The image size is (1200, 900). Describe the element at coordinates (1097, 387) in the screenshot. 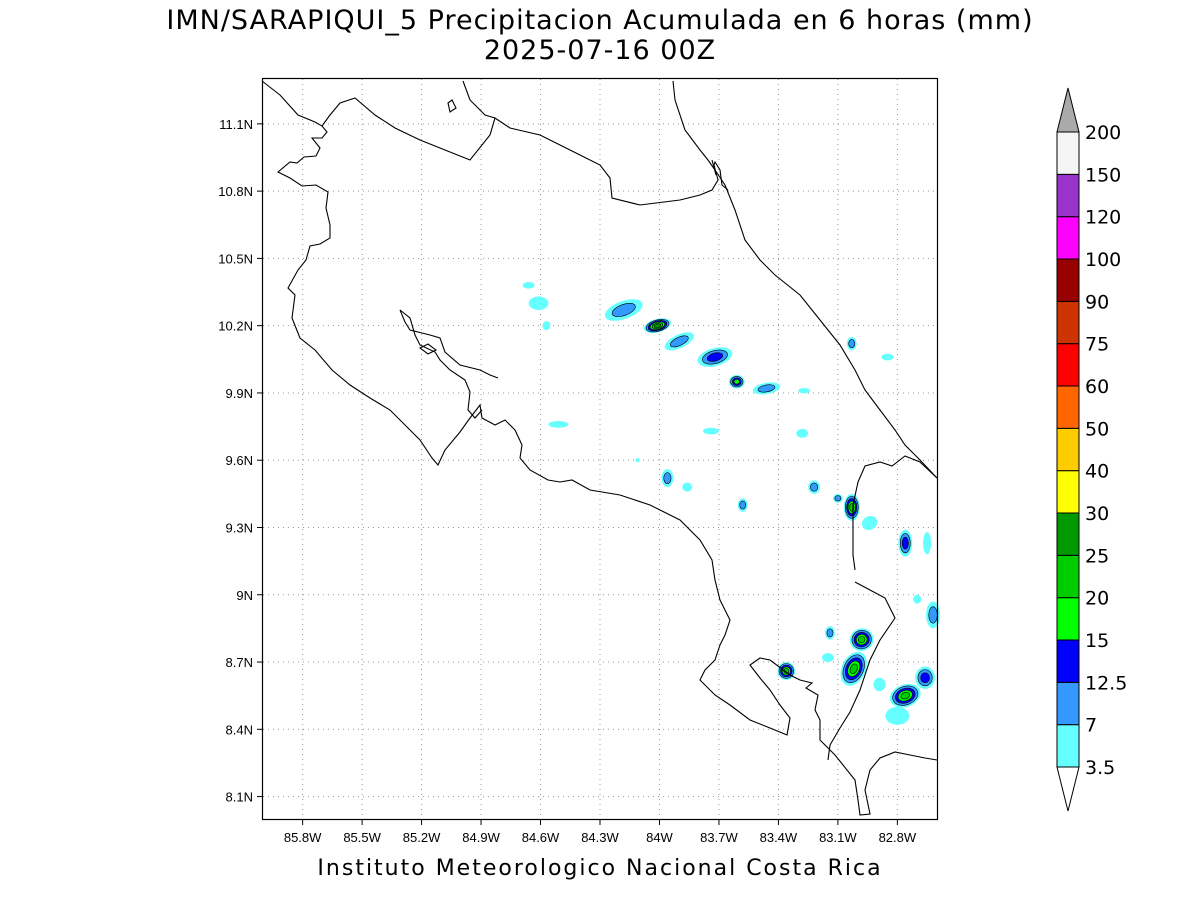

I see `colorbar-label: 60` at that location.